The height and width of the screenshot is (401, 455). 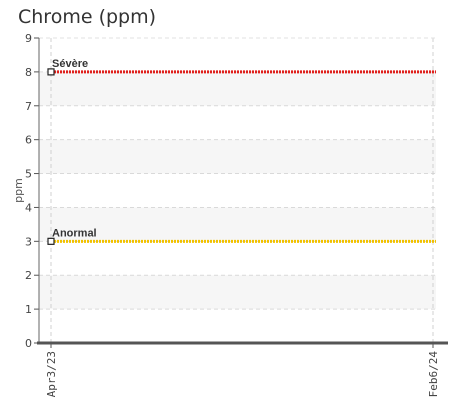 What do you see at coordinates (87, 17) in the screenshot?
I see `chart-title: Chrome (ppm)` at bounding box center [87, 17].